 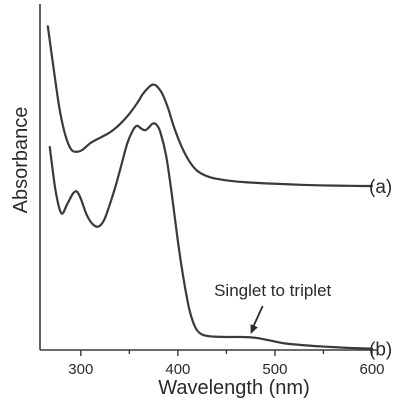 What do you see at coordinates (226, 364) in the screenshot?
I see `x-ticks: 300 400 500 600` at bounding box center [226, 364].